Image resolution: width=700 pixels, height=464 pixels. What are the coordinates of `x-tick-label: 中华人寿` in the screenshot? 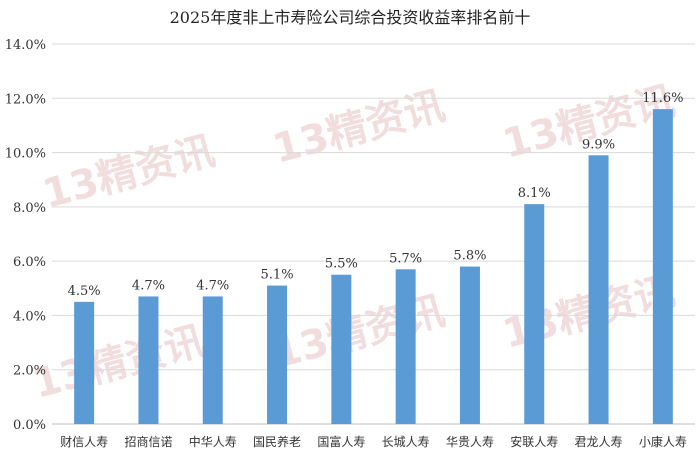 It's located at (213, 441).